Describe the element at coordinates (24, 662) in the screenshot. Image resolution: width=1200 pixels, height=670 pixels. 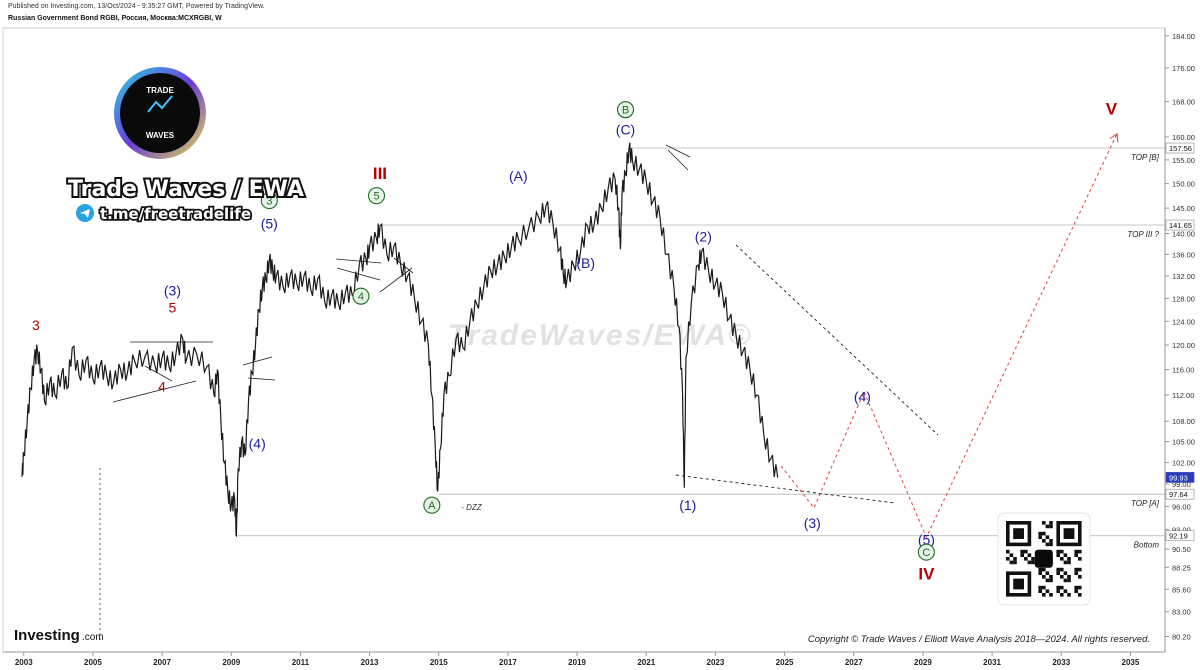
I see `x-tick-label: 2003` at that location.